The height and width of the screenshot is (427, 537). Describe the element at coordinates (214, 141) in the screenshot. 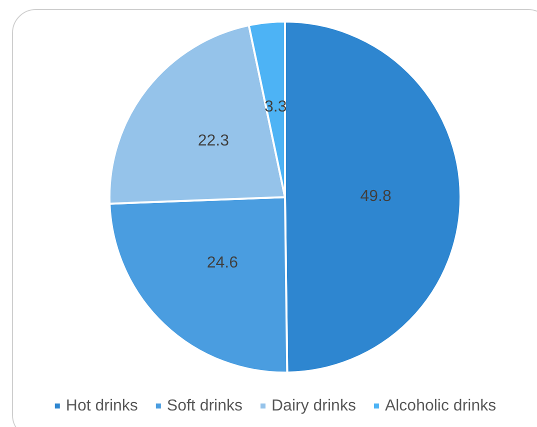

I see `data-label: 22.3` at that location.